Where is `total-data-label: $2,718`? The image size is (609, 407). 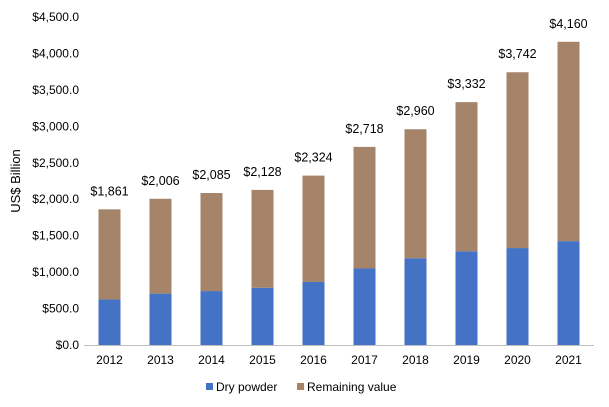
total-data-label: $2,718 is located at coordinates (364, 129).